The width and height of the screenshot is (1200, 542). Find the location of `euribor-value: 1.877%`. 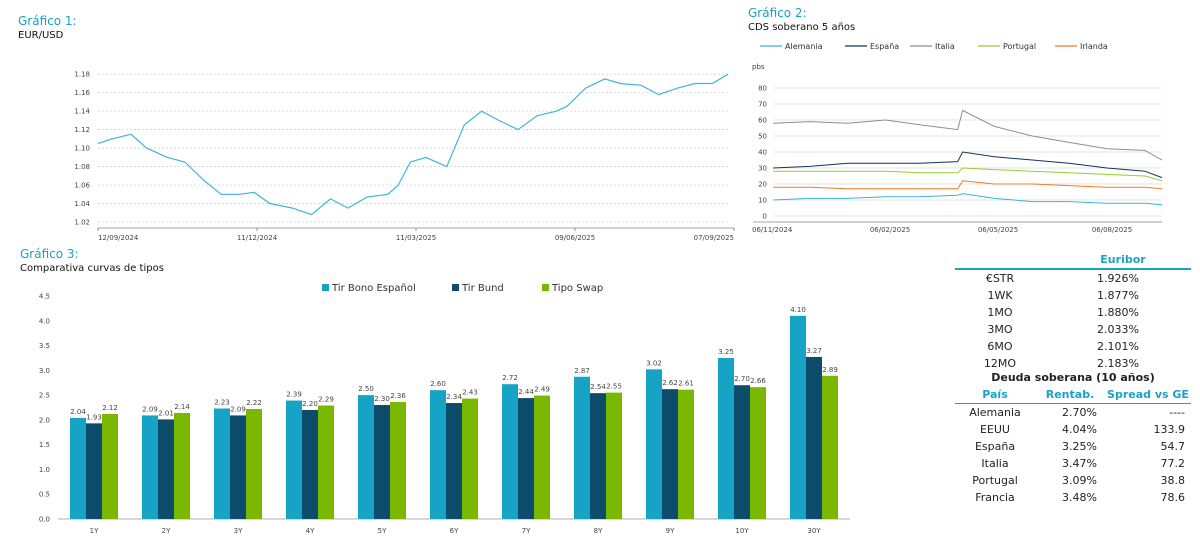

euribor-value: 1.877% is located at coordinates (1118, 295).